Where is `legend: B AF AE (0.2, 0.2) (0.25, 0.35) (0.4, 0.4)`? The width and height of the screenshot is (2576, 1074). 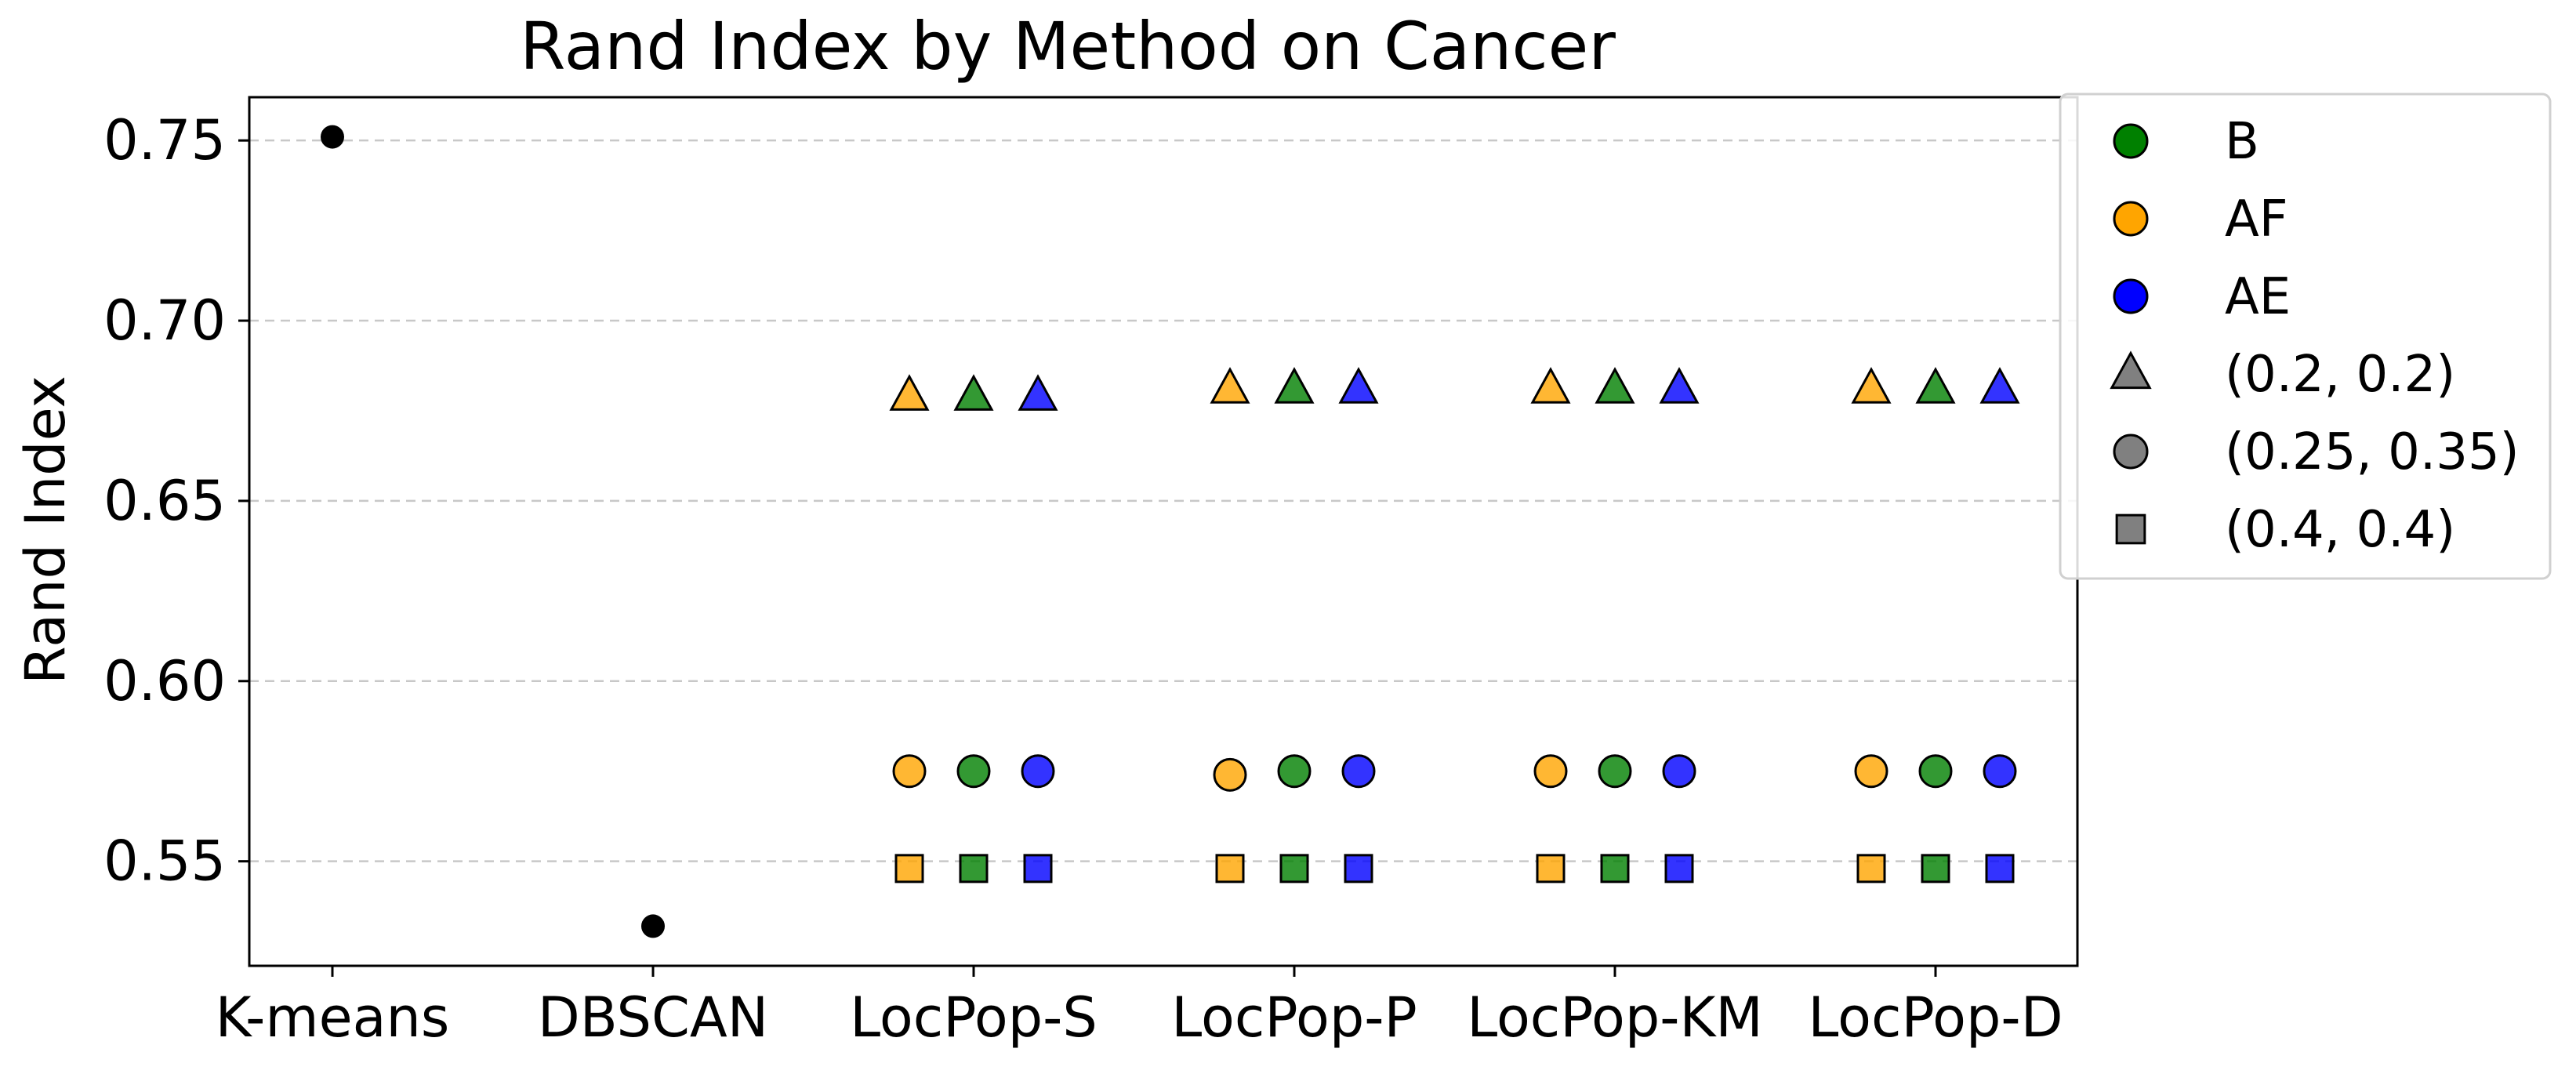 legend: B AF AE (0.2, 0.2) (0.25, 0.35) (0.4, 0.4) is located at coordinates (2305, 336).